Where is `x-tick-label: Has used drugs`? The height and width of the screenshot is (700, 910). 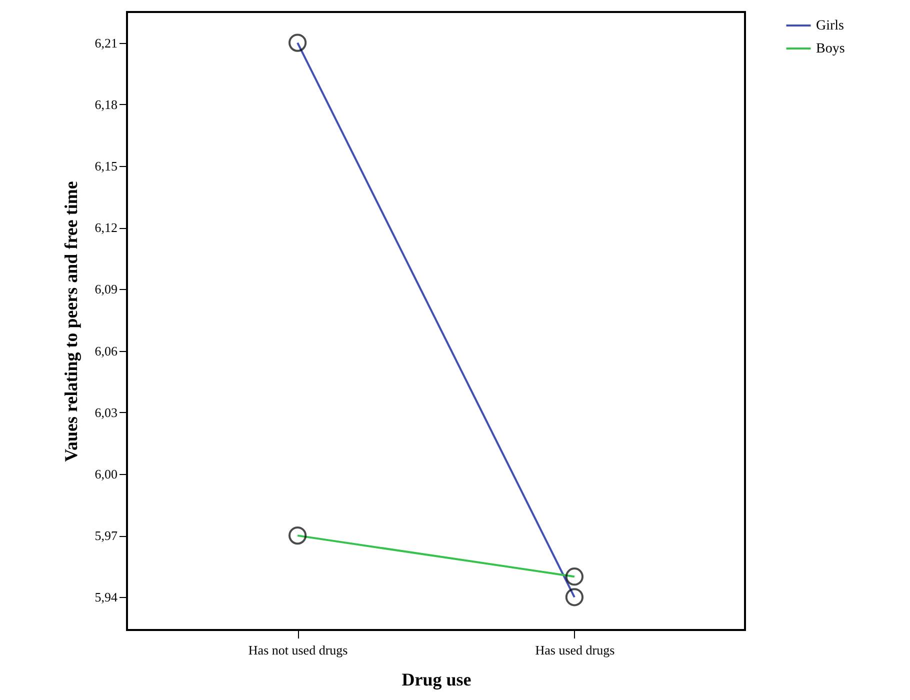
x-tick-label: Has used drugs is located at coordinates (575, 650).